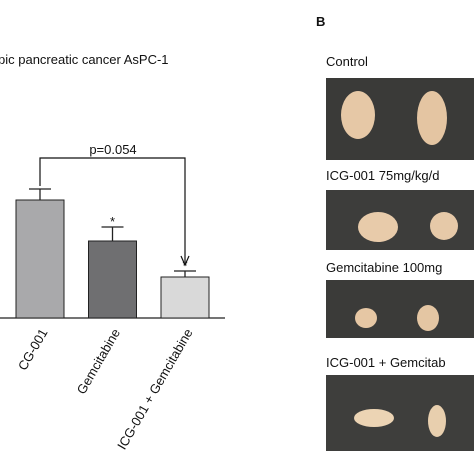  Describe the element at coordinates (384, 267) in the screenshot. I see `photo-label: Gemcitabine 100mg` at that location.